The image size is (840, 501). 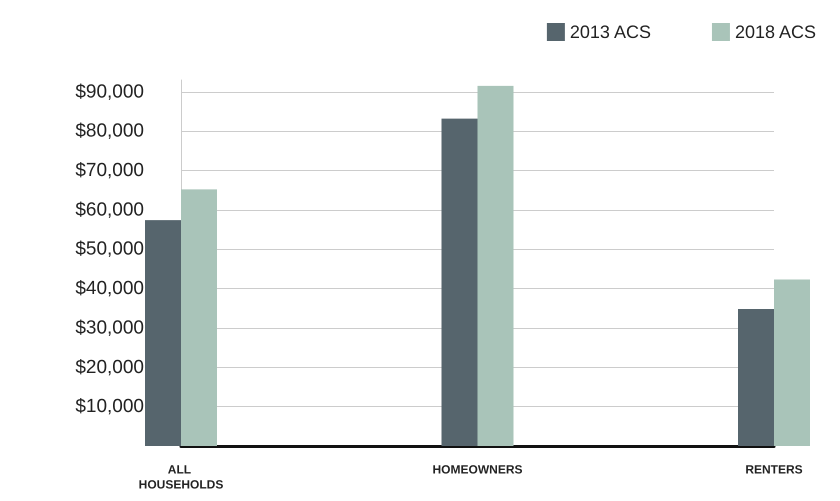 What do you see at coordinates (774, 469) in the screenshot?
I see `x-tick-label: RENTERS` at bounding box center [774, 469].